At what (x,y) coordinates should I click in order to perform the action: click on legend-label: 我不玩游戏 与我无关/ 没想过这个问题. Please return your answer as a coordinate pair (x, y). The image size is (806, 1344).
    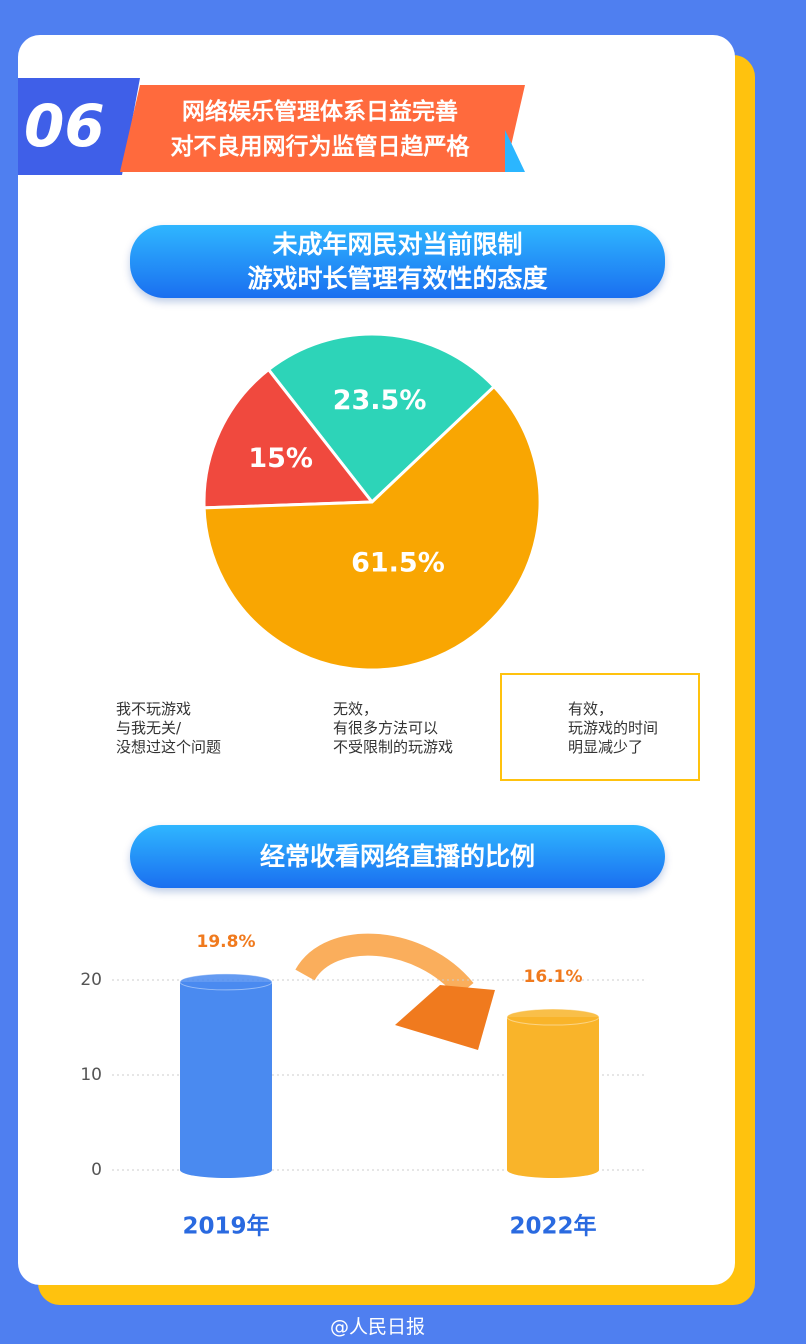
    Looking at the image, I should click on (169, 728).